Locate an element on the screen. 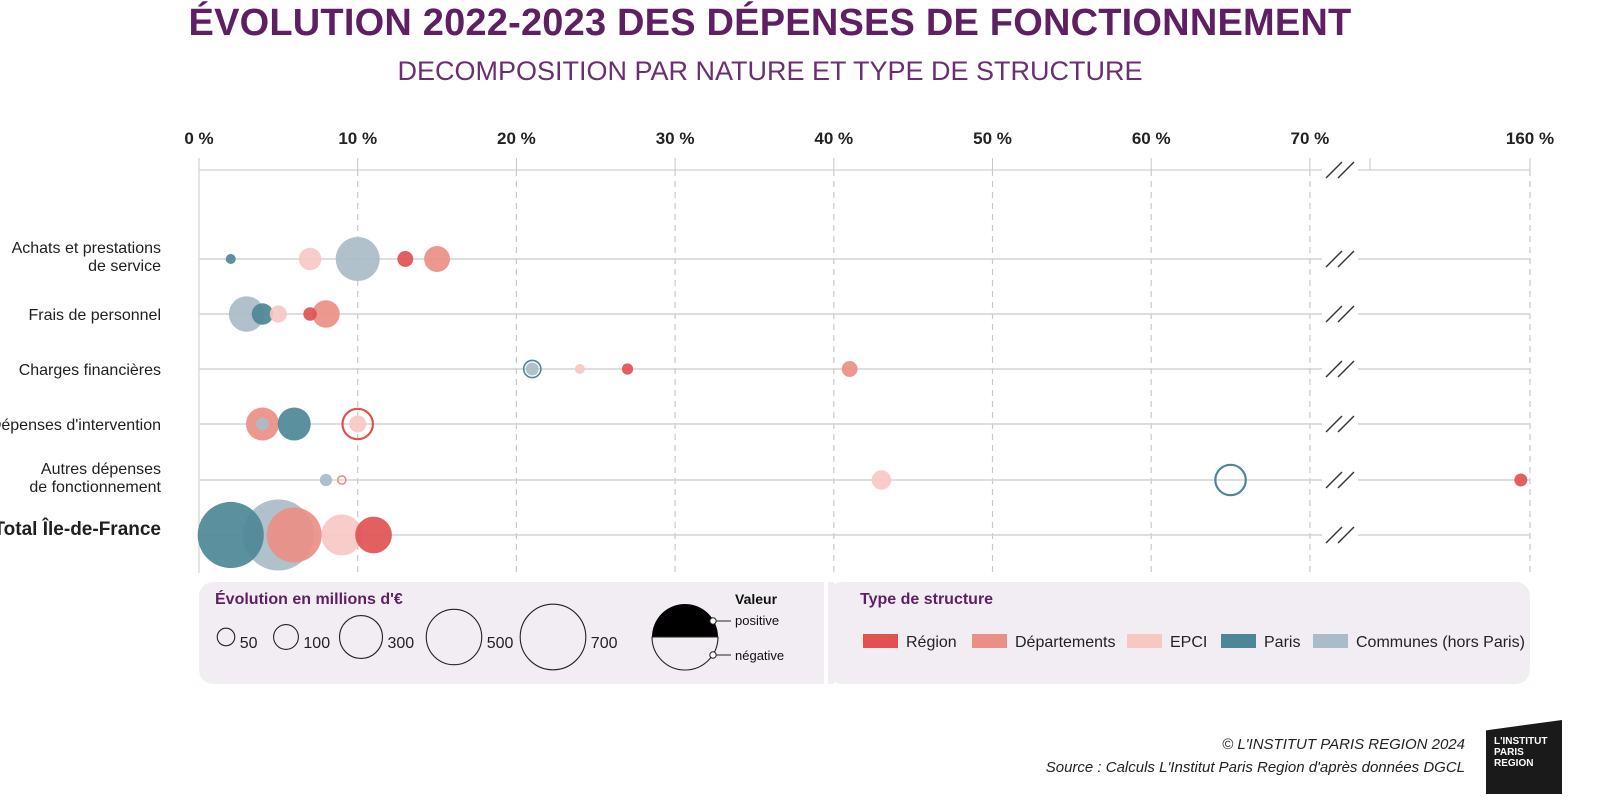 The image size is (1600, 807). legend-size-panel is located at coordinates (511, 633).